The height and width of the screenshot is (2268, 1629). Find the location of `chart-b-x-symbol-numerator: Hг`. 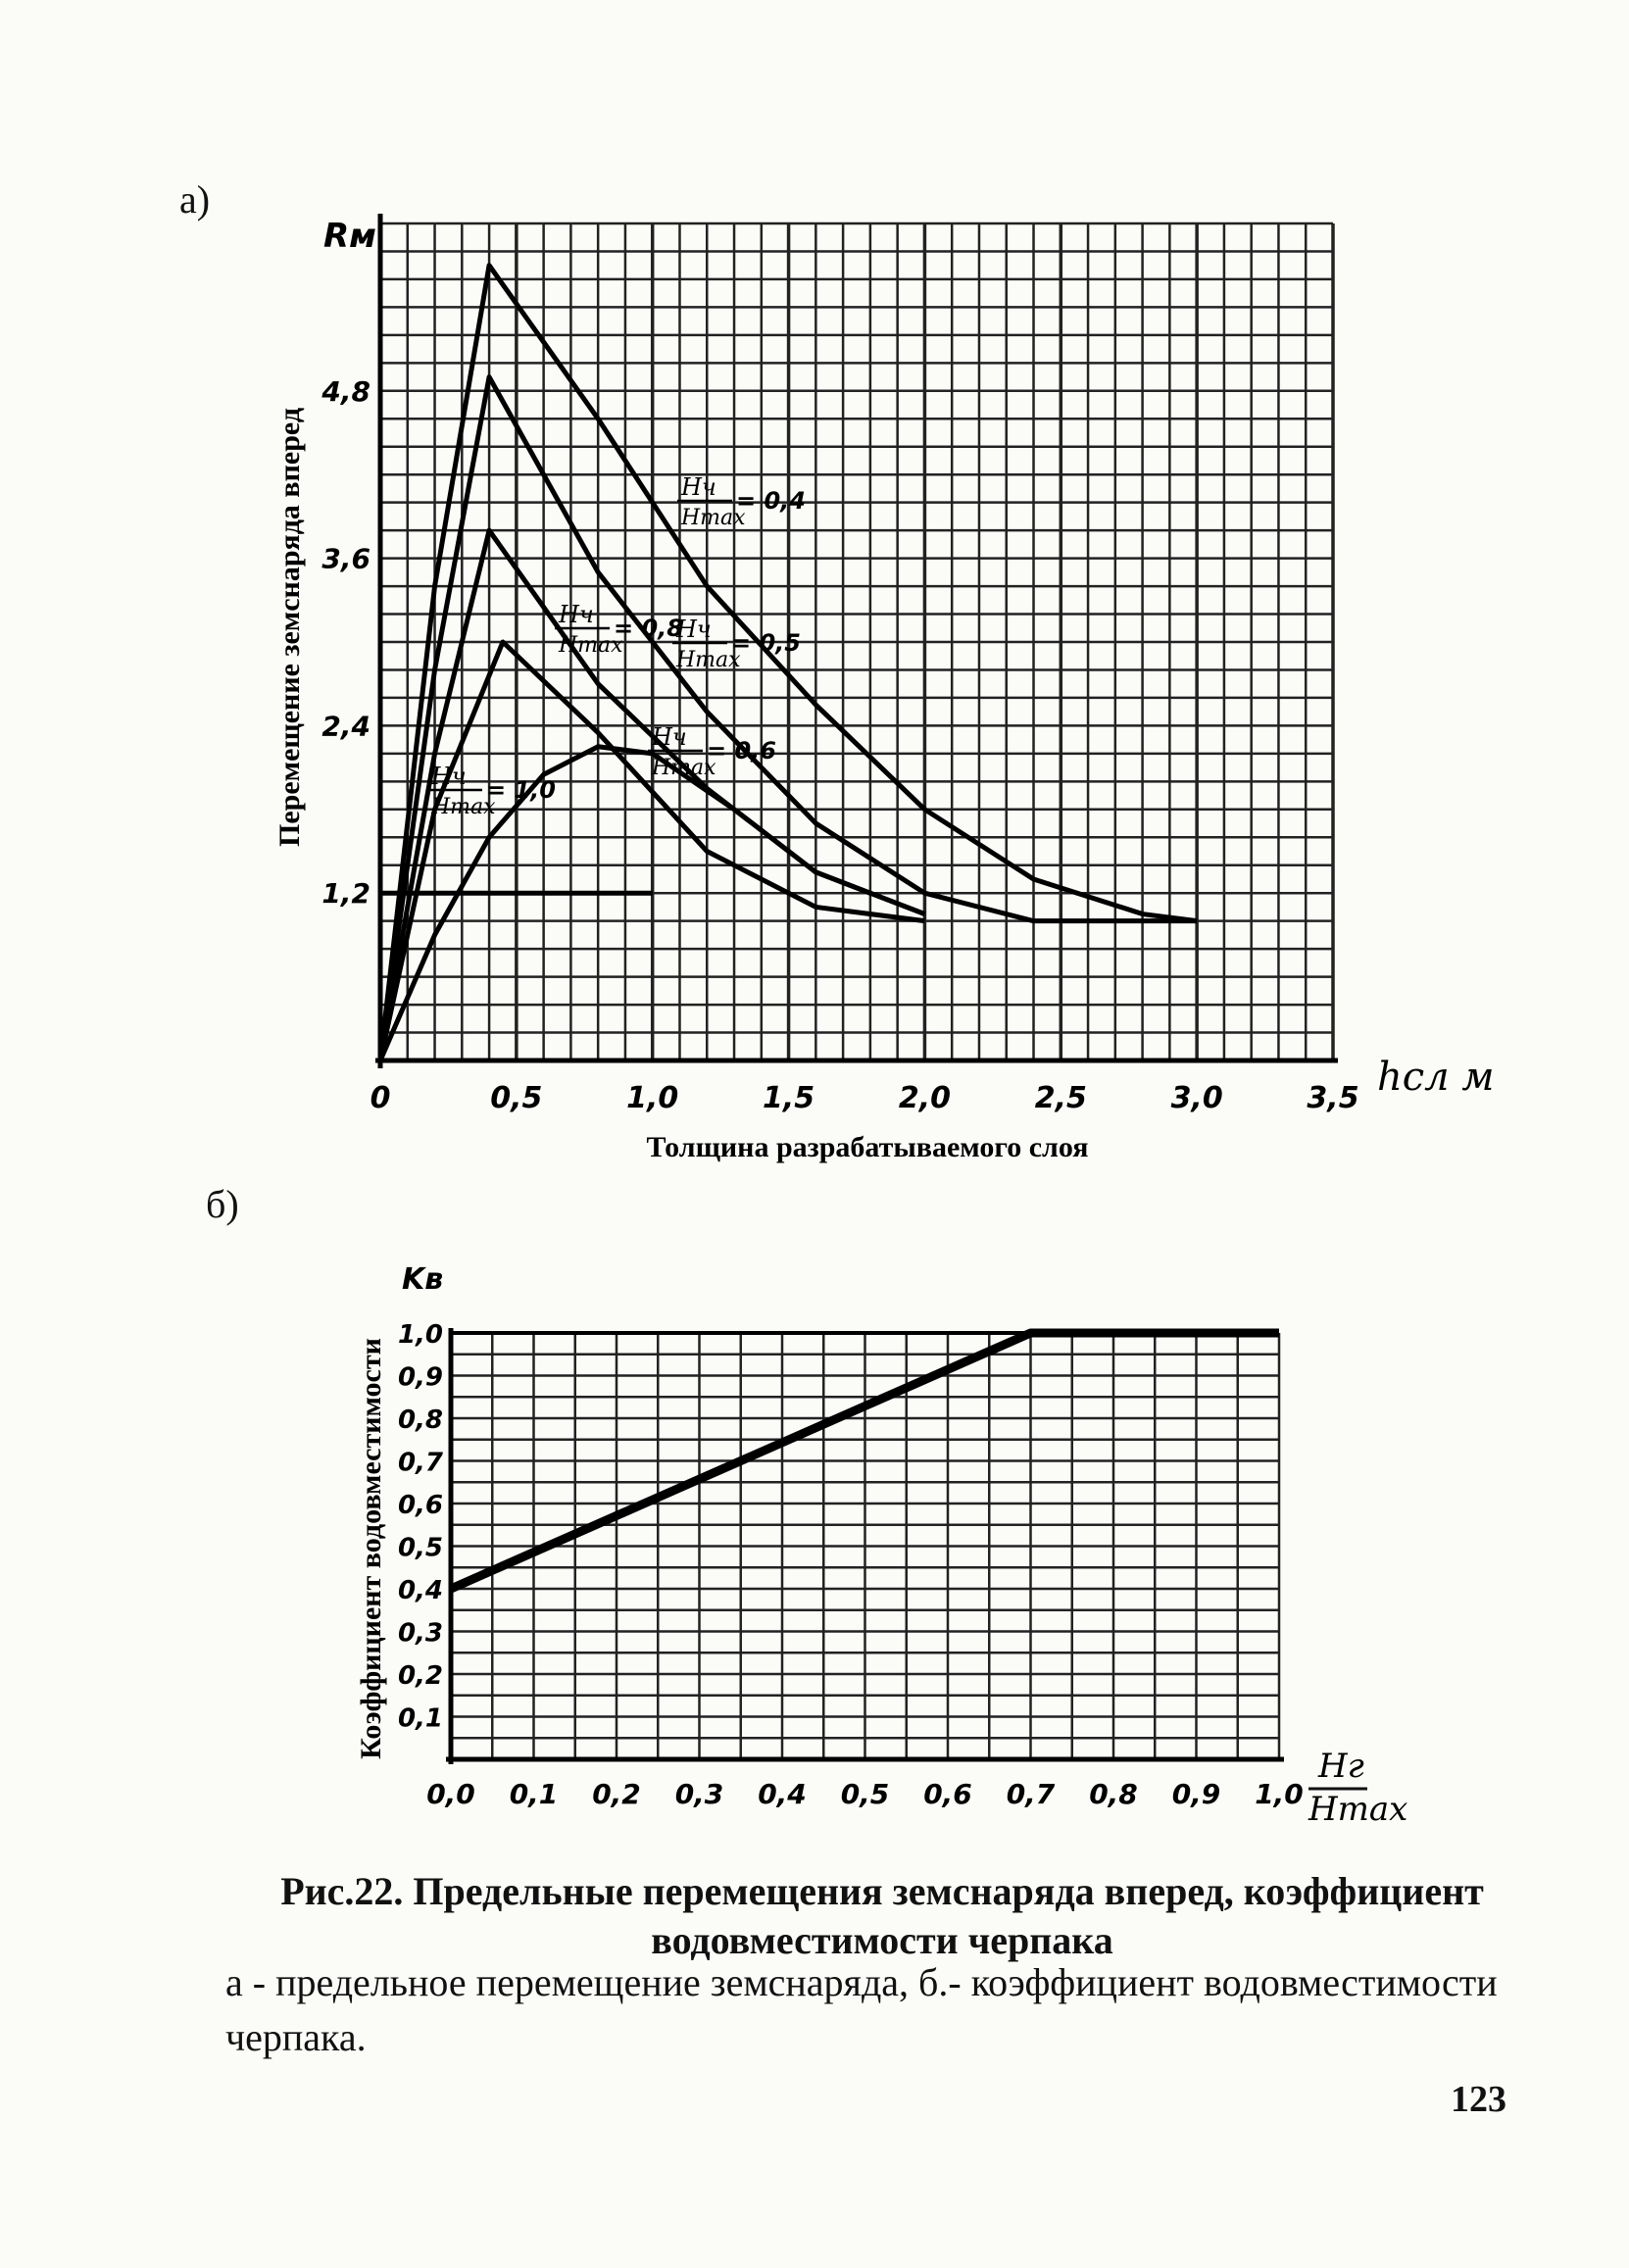

chart-b-x-symbol-numerator: Hг is located at coordinates (1340, 1766).